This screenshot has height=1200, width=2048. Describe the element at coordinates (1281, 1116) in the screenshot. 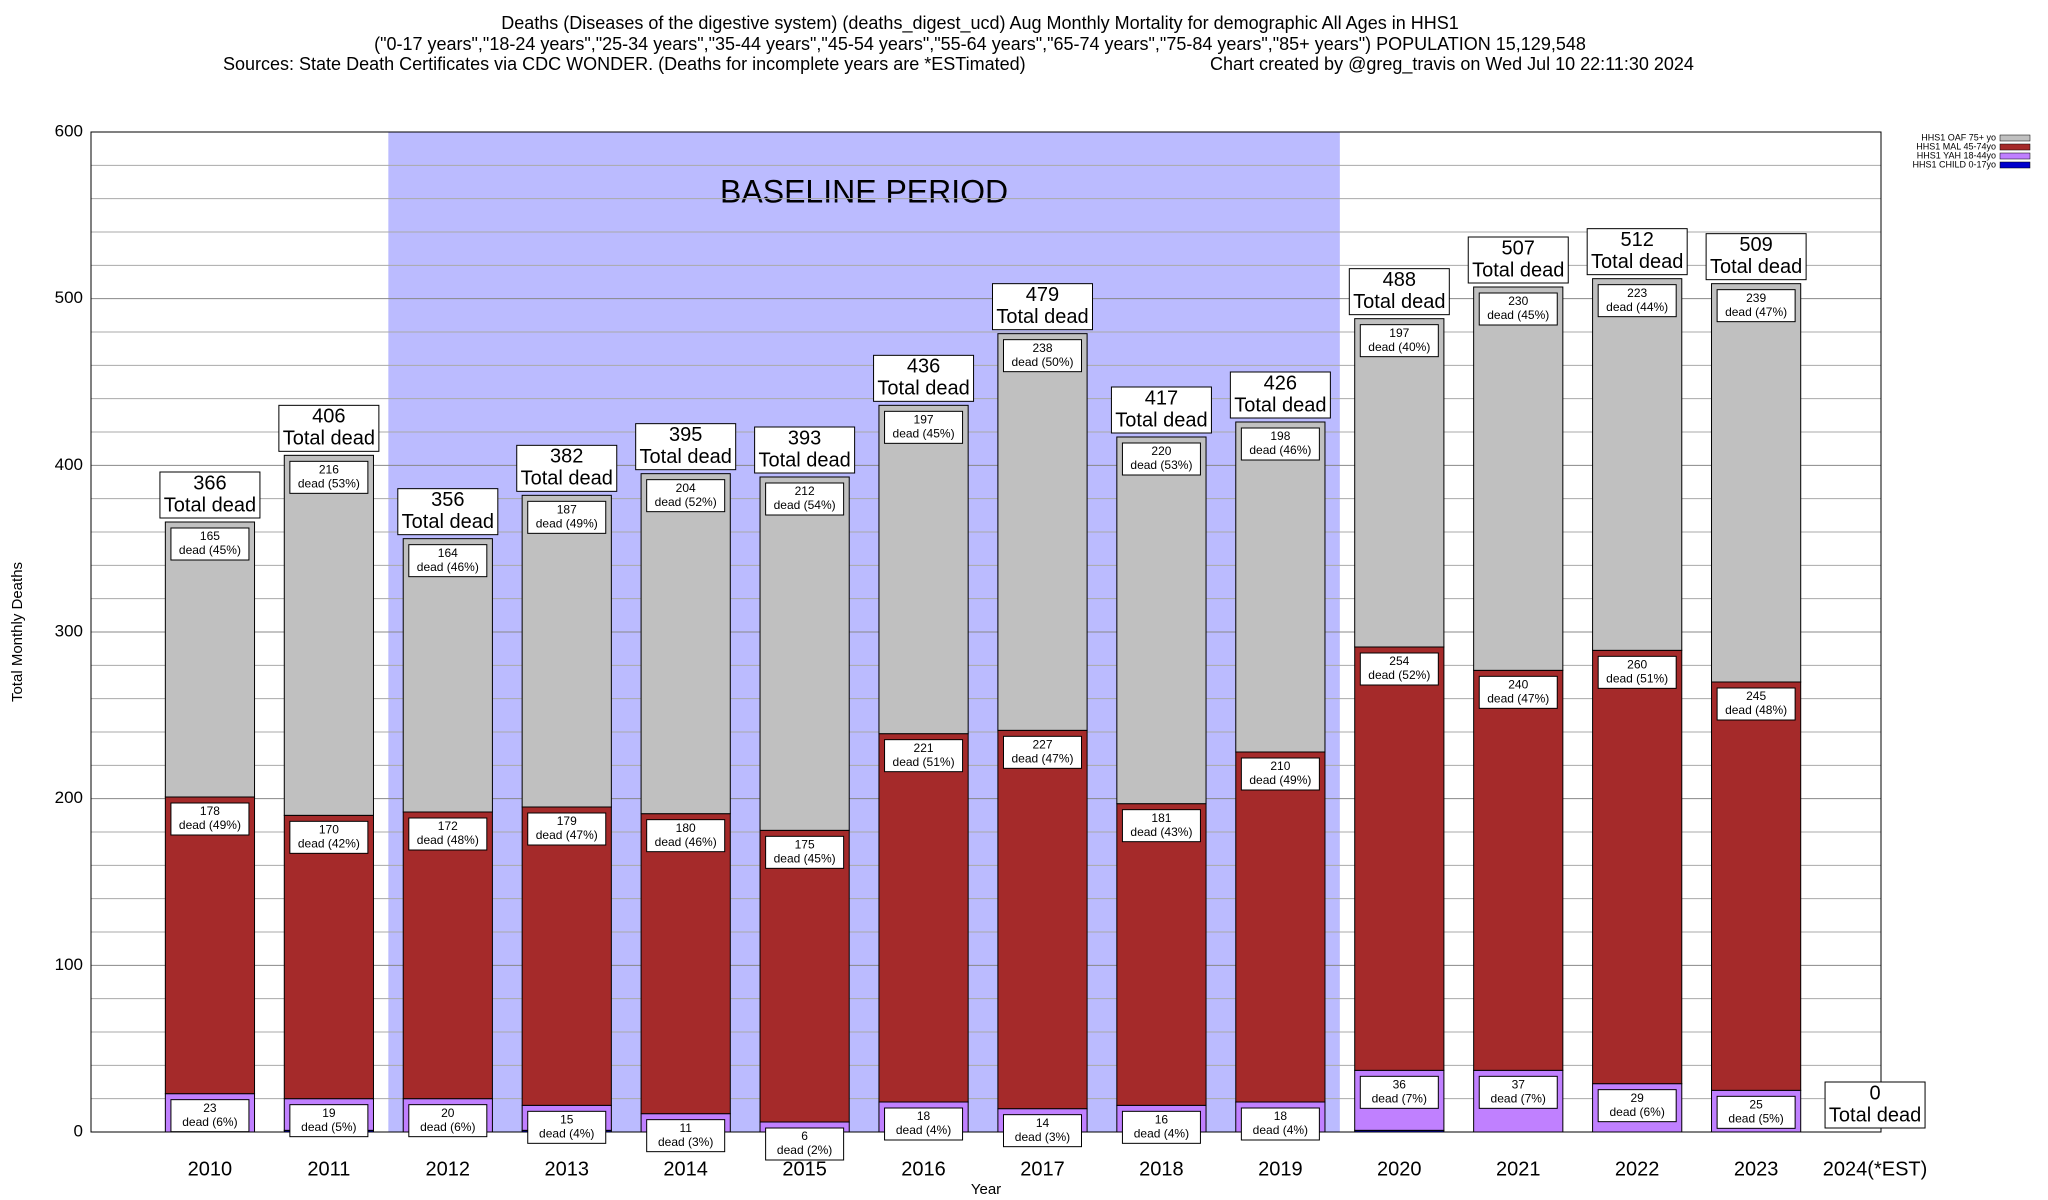

I see `value-label: 18` at that location.